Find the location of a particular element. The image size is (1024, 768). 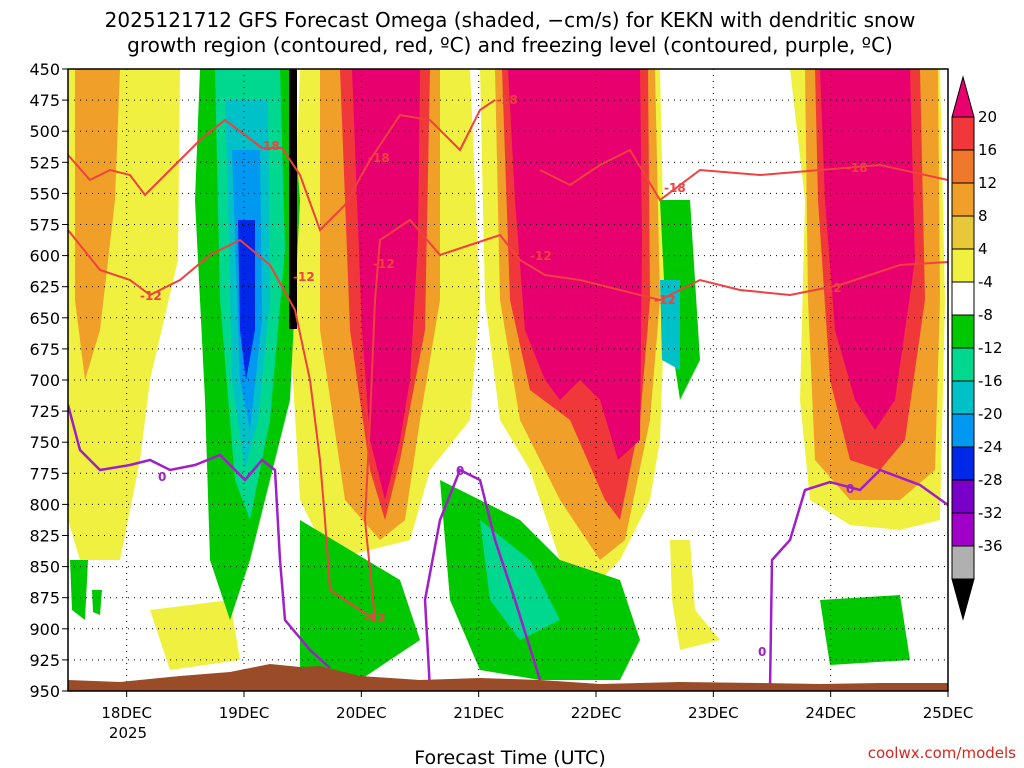

colorbar-label: 12 is located at coordinates (987, 183).